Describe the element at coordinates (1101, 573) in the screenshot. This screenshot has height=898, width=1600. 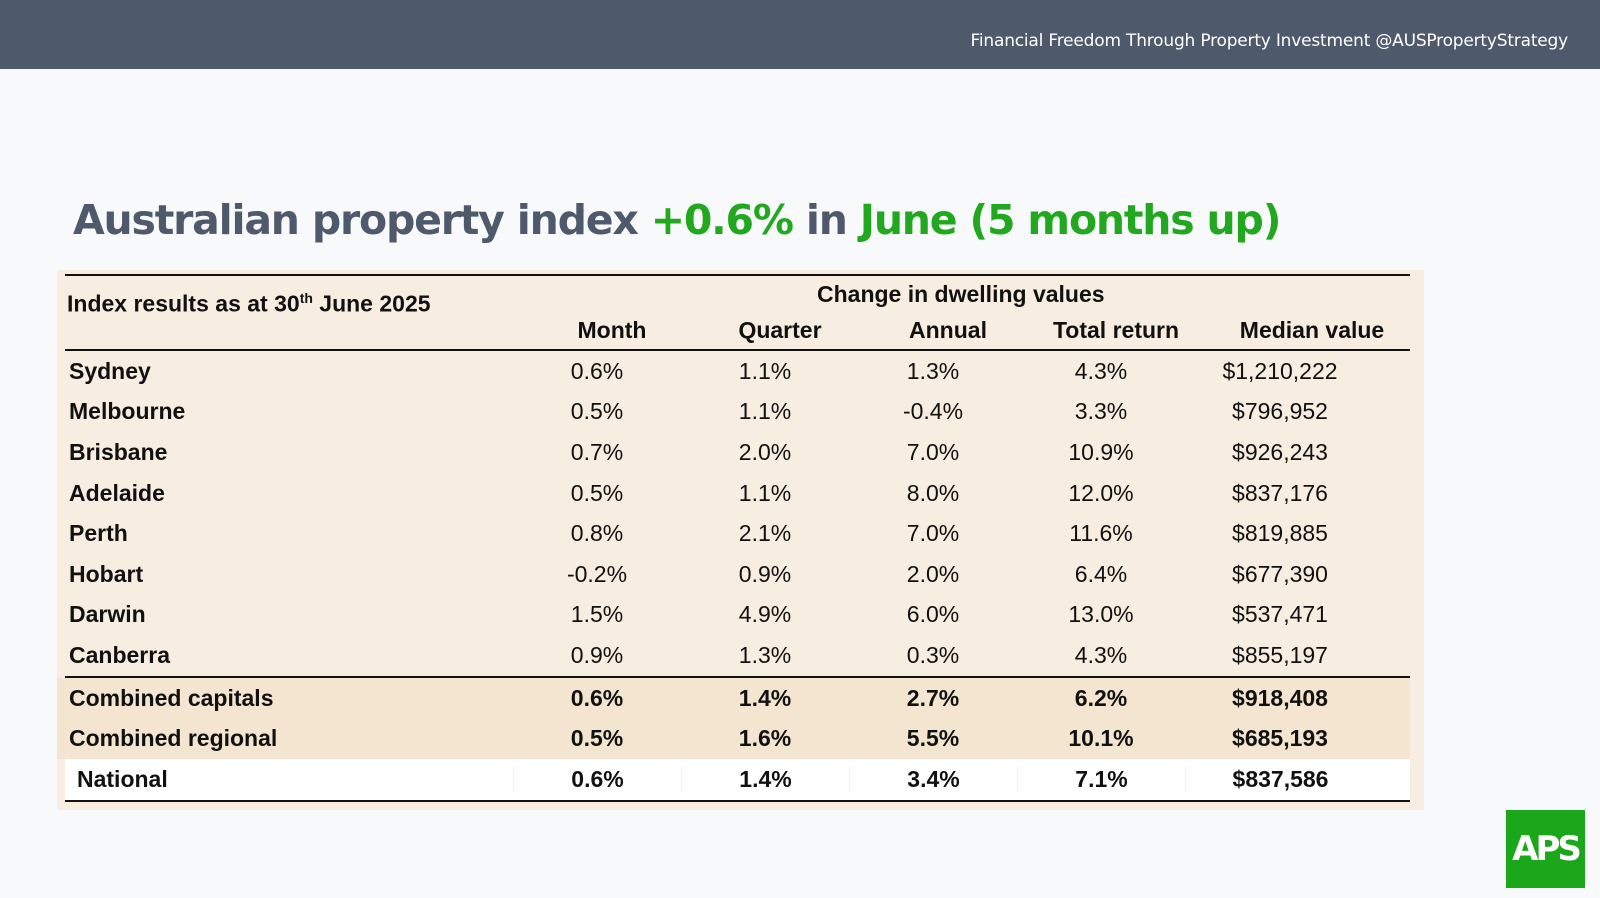
I see `cell-total-return: 6.4%` at that location.